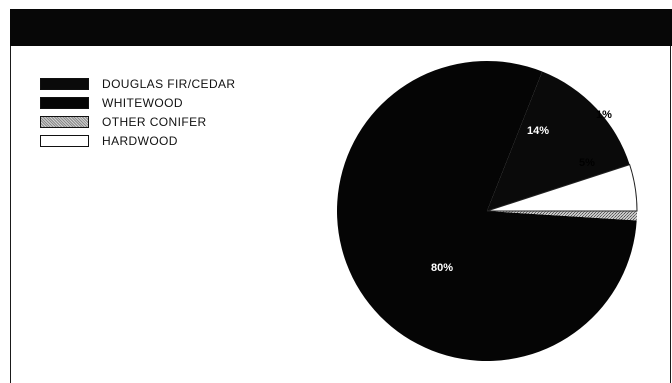 The height and width of the screenshot is (383, 672). I want to click on pie-labels: 14% 80% 1% 5%, so click(521, 191).